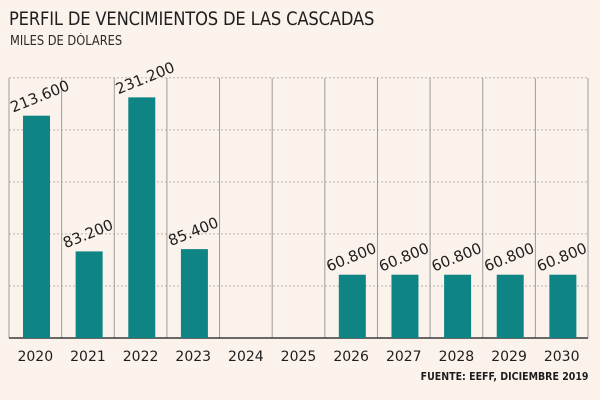 The image size is (600, 400). I want to click on x-tick-label-2025: 2025, so click(299, 357).